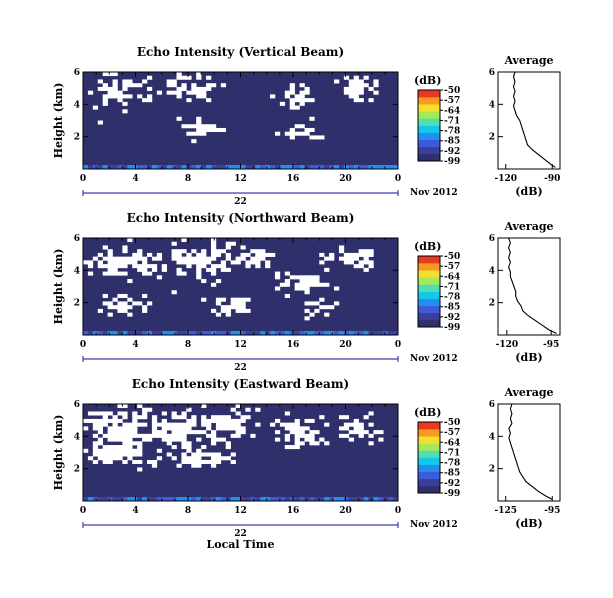 The image size is (613, 598). Describe the element at coordinates (492, 304) in the screenshot. I see `average-y-tick-label: 2` at that location.